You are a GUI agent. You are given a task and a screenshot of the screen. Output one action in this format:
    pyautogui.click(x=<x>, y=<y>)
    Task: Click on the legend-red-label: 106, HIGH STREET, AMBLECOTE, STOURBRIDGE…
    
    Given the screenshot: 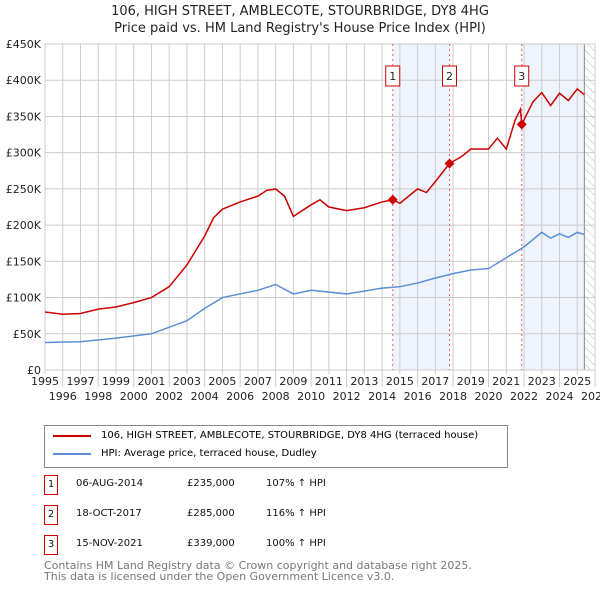 What is the action you would take?
    pyautogui.click(x=290, y=435)
    